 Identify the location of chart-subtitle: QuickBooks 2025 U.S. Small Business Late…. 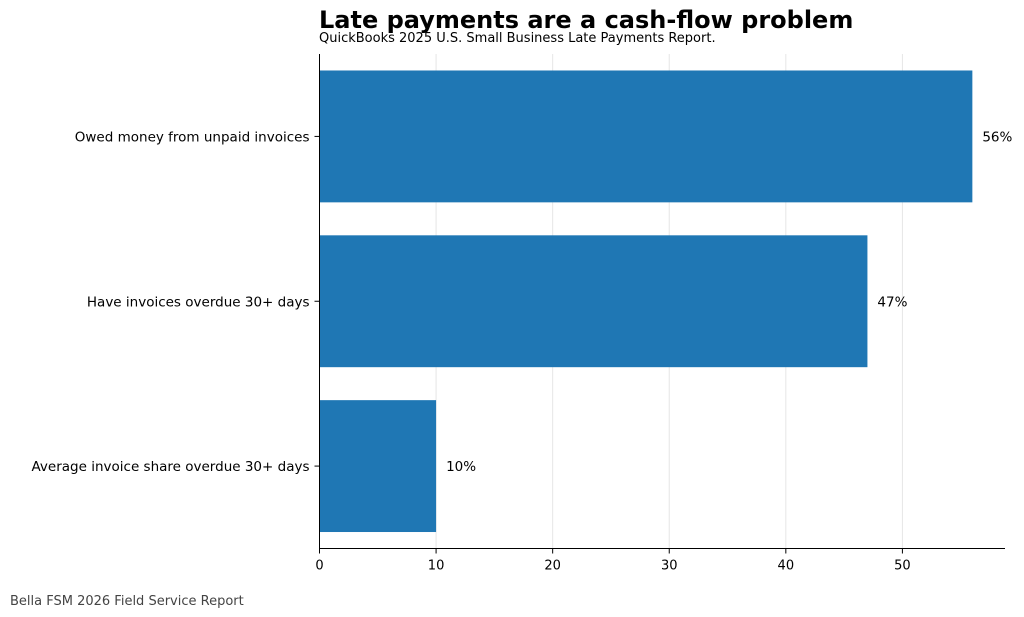
(517, 38).